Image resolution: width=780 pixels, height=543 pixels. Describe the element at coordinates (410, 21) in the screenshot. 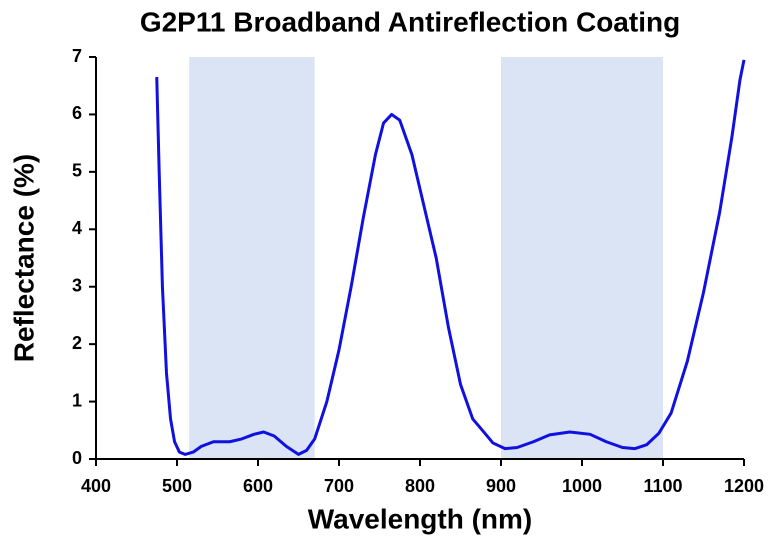

I see `chart-title: G2P11 Broadband Antireflection Coating` at that location.